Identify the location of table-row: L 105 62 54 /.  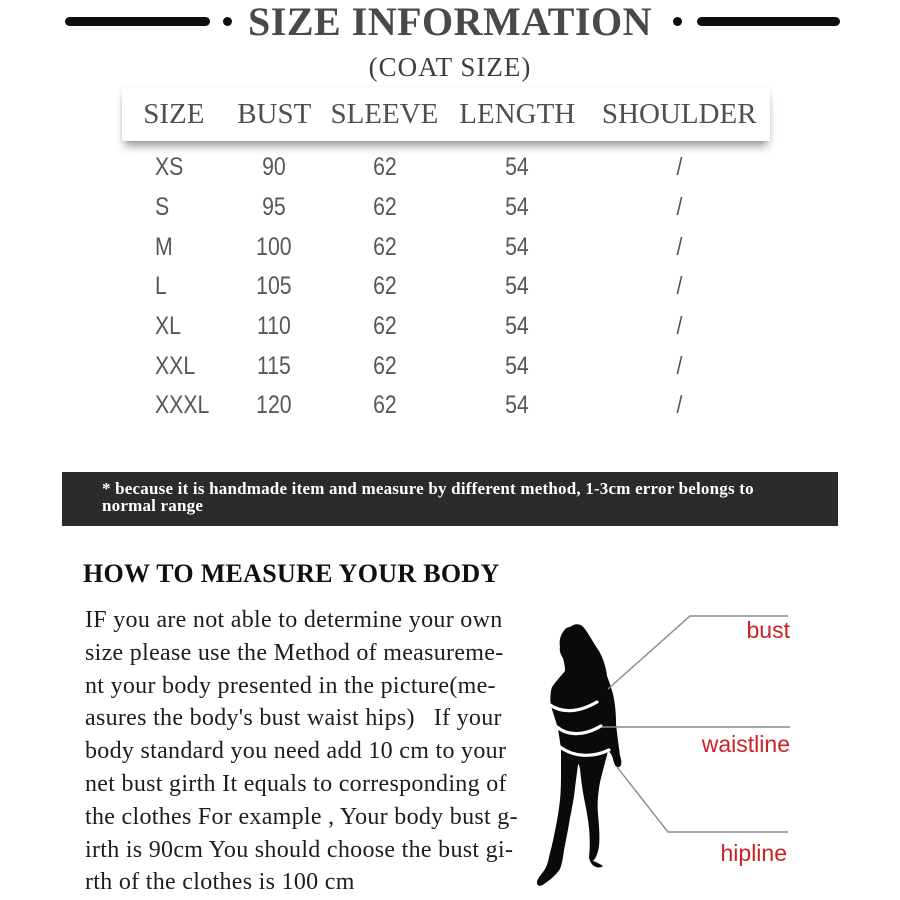
(446, 287).